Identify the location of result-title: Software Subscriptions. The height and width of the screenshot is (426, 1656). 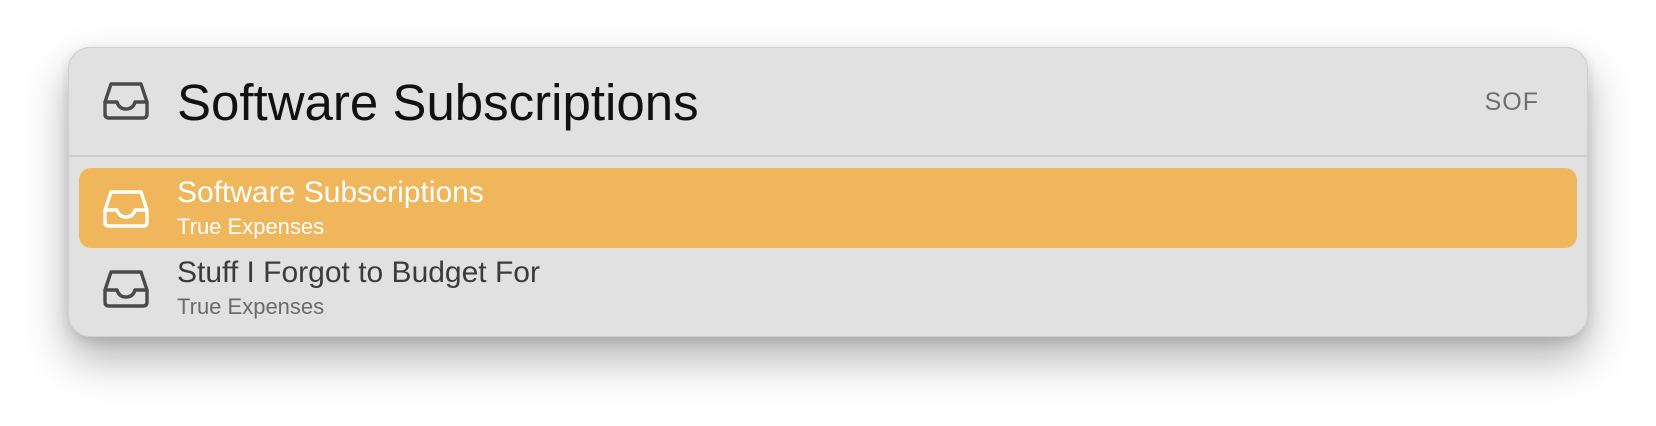
(330, 192).